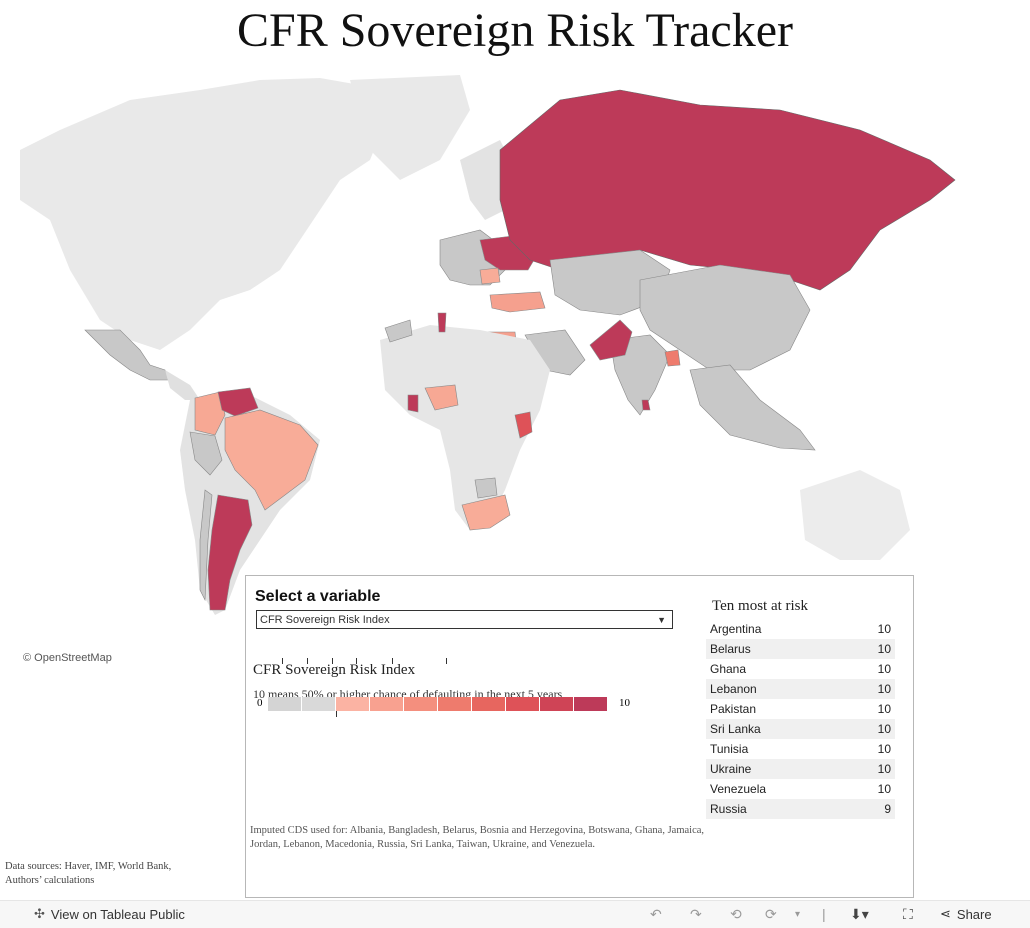  What do you see at coordinates (206, 453) in the screenshot?
I see `map-country-peru` at bounding box center [206, 453].